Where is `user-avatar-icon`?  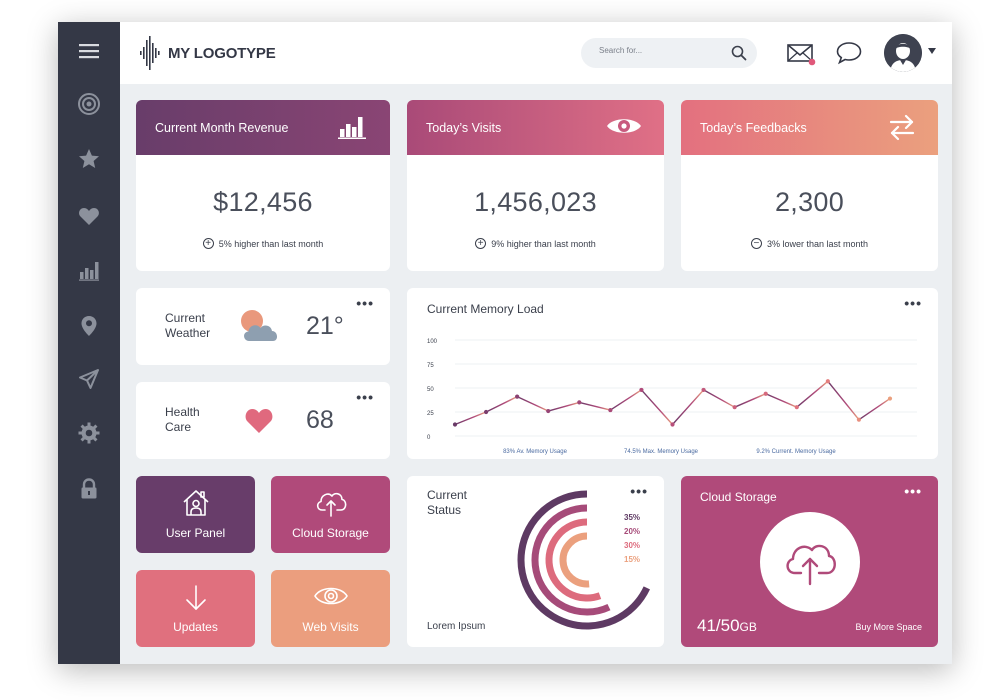 user-avatar-icon is located at coordinates (903, 53).